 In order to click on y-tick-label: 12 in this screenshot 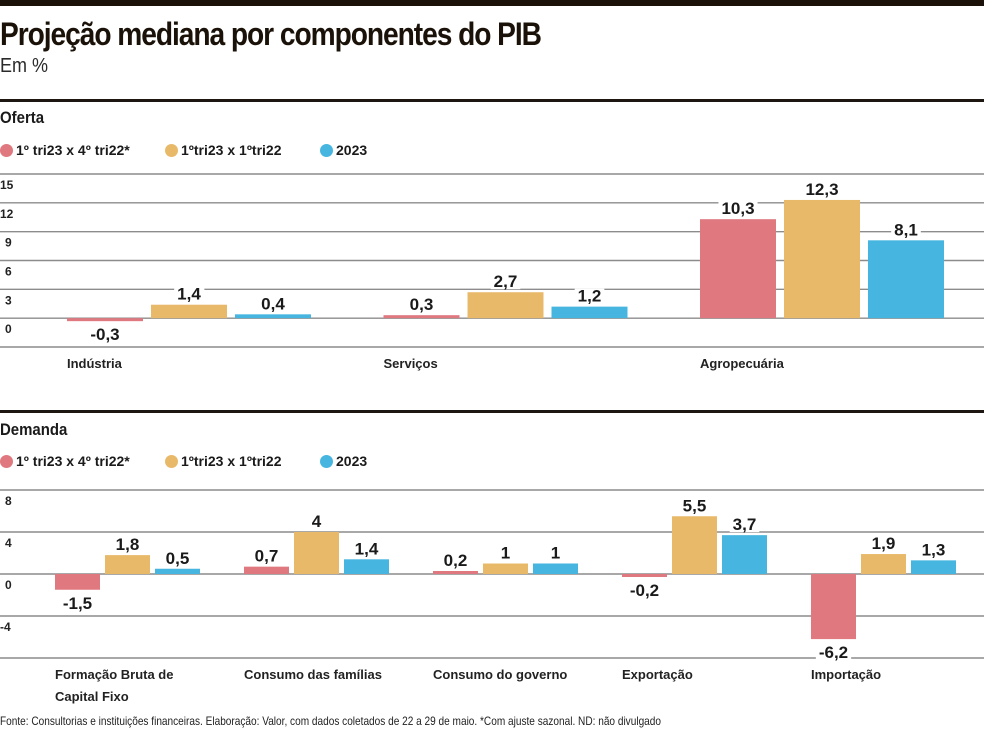, I will do `click(7, 214)`.